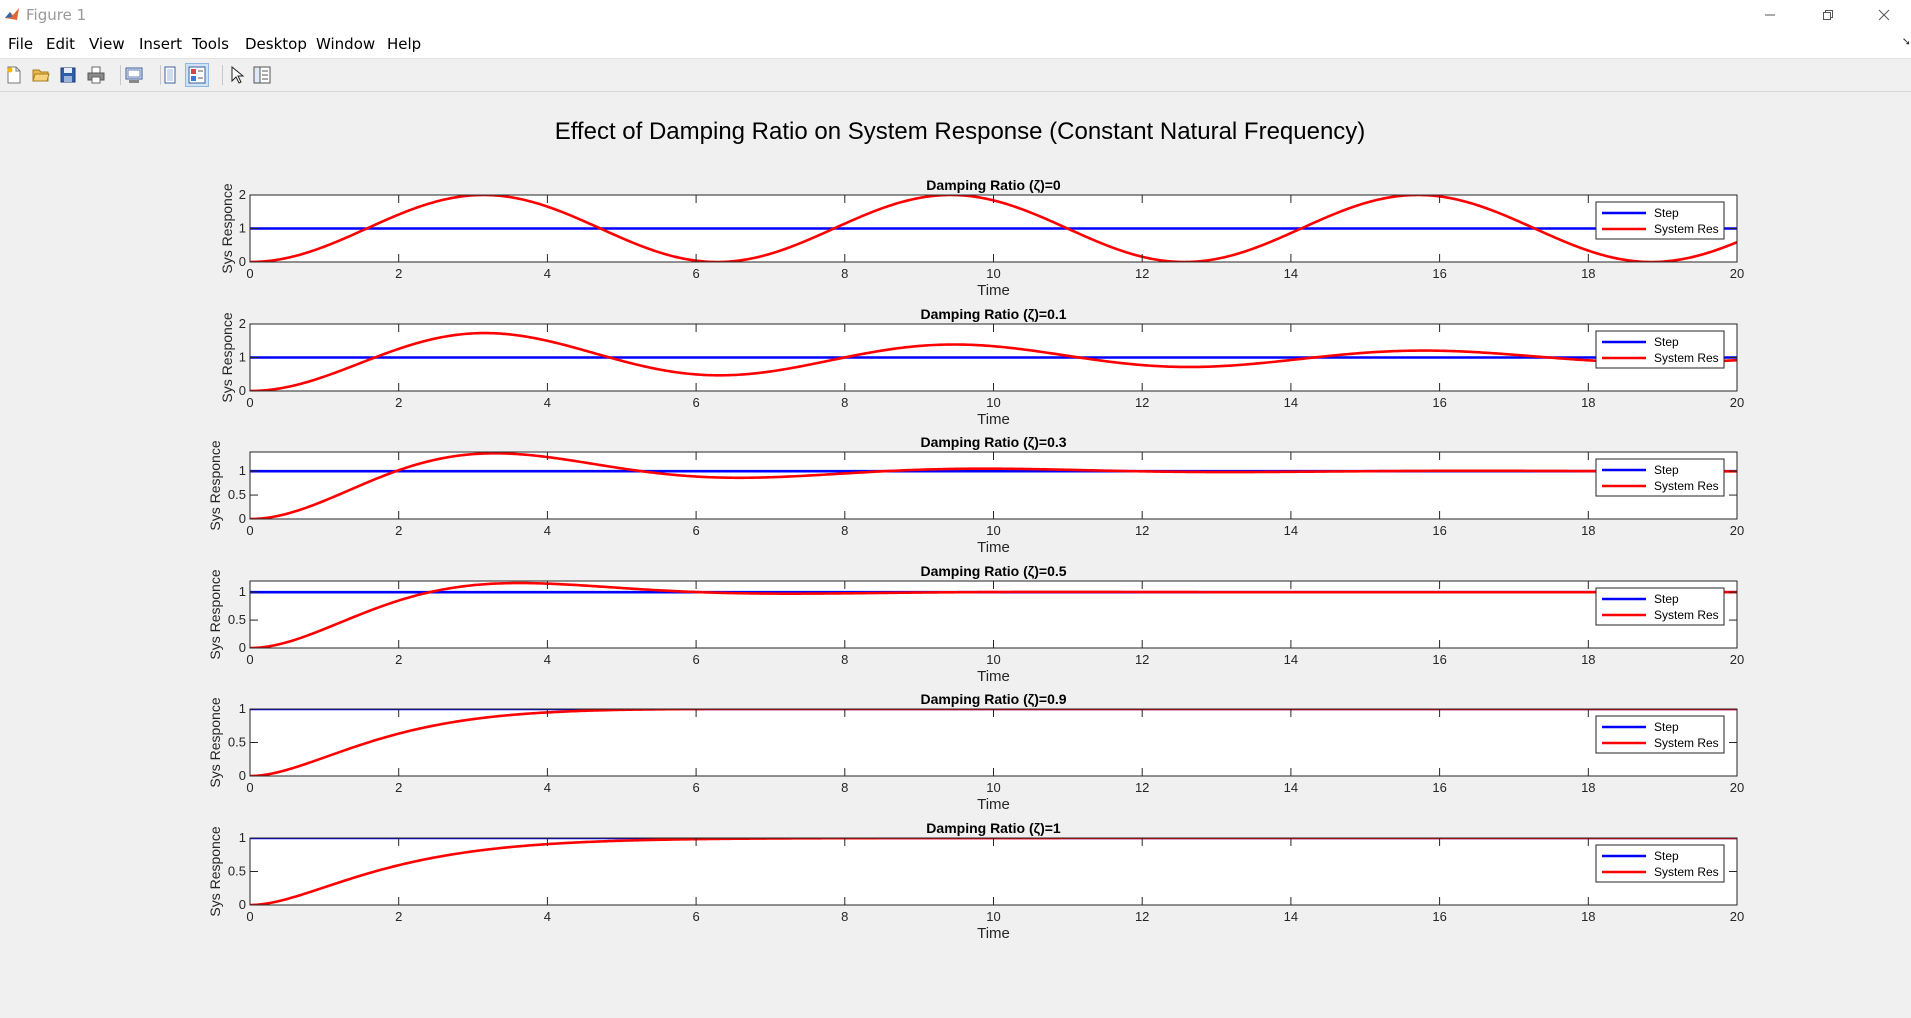 Image resolution: width=1911 pixels, height=1018 pixels. I want to click on hide-plot-tools-button, so click(170, 75).